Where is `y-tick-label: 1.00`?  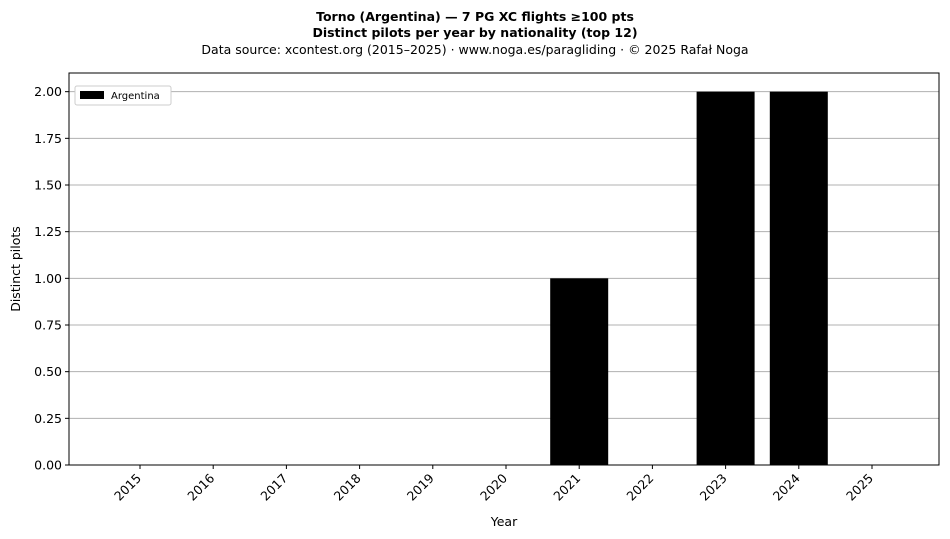 y-tick-label: 1.00 is located at coordinates (48, 278).